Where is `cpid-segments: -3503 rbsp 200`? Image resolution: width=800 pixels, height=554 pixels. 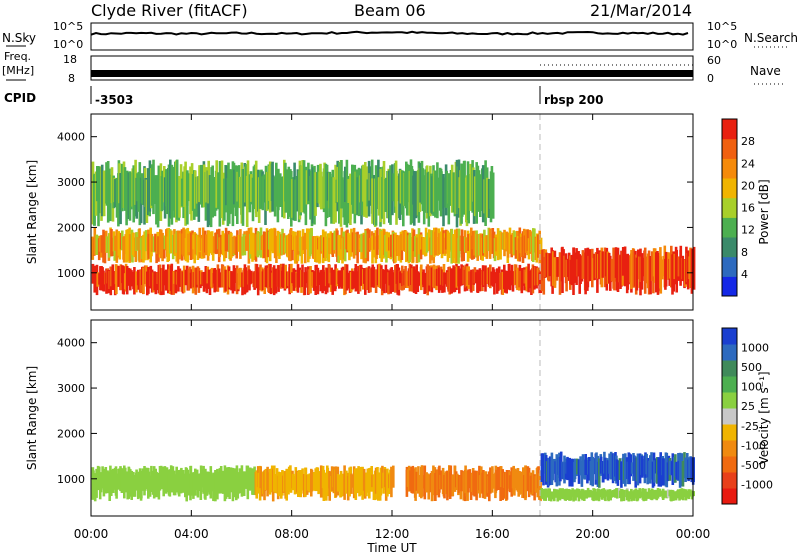 cpid-segments: -3503 rbsp 200 is located at coordinates (346, 96).